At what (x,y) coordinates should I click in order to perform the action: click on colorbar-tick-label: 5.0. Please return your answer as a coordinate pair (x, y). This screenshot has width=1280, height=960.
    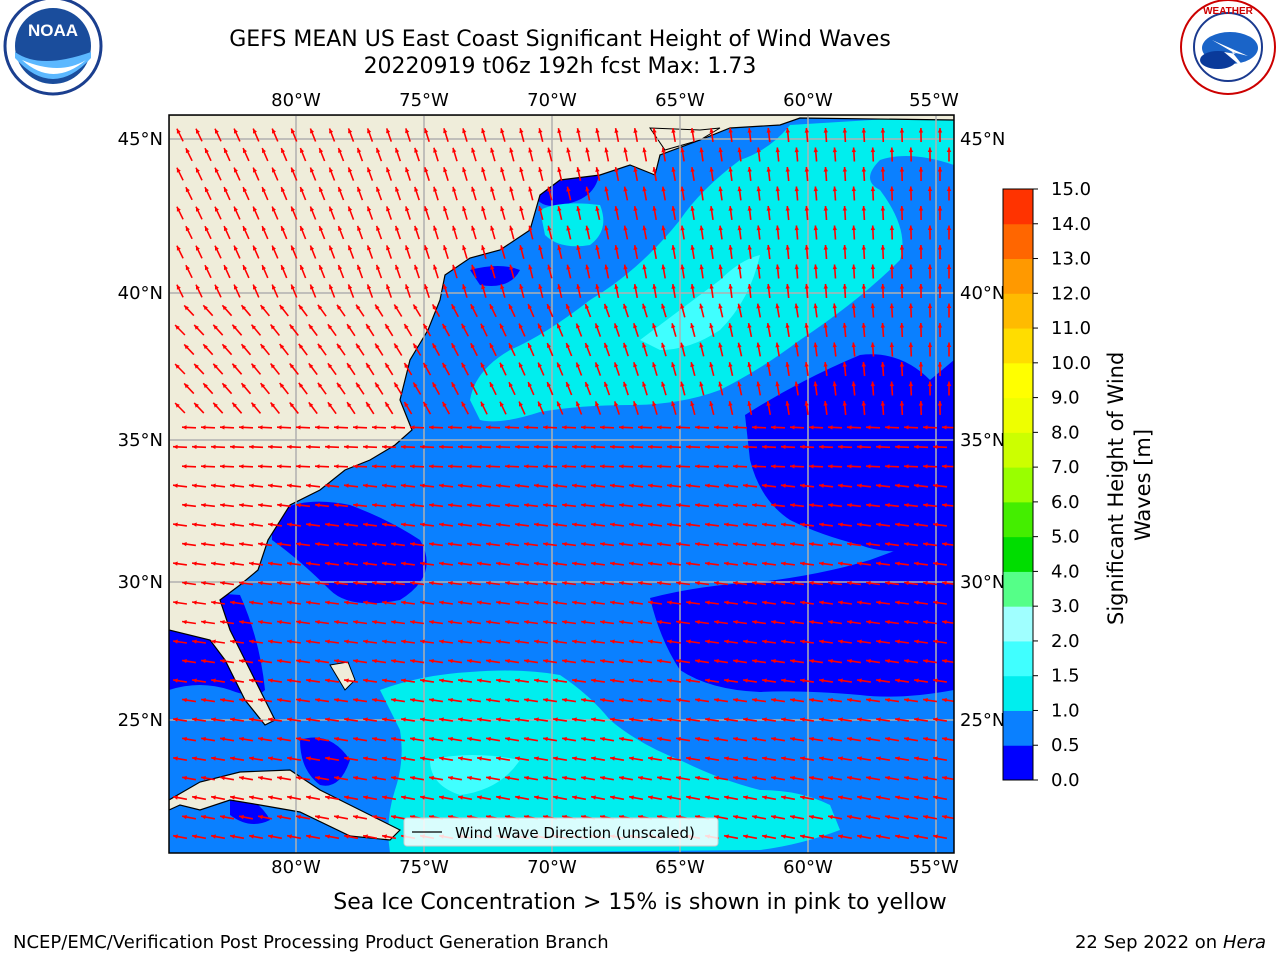
    Looking at the image, I should click on (1065, 537).